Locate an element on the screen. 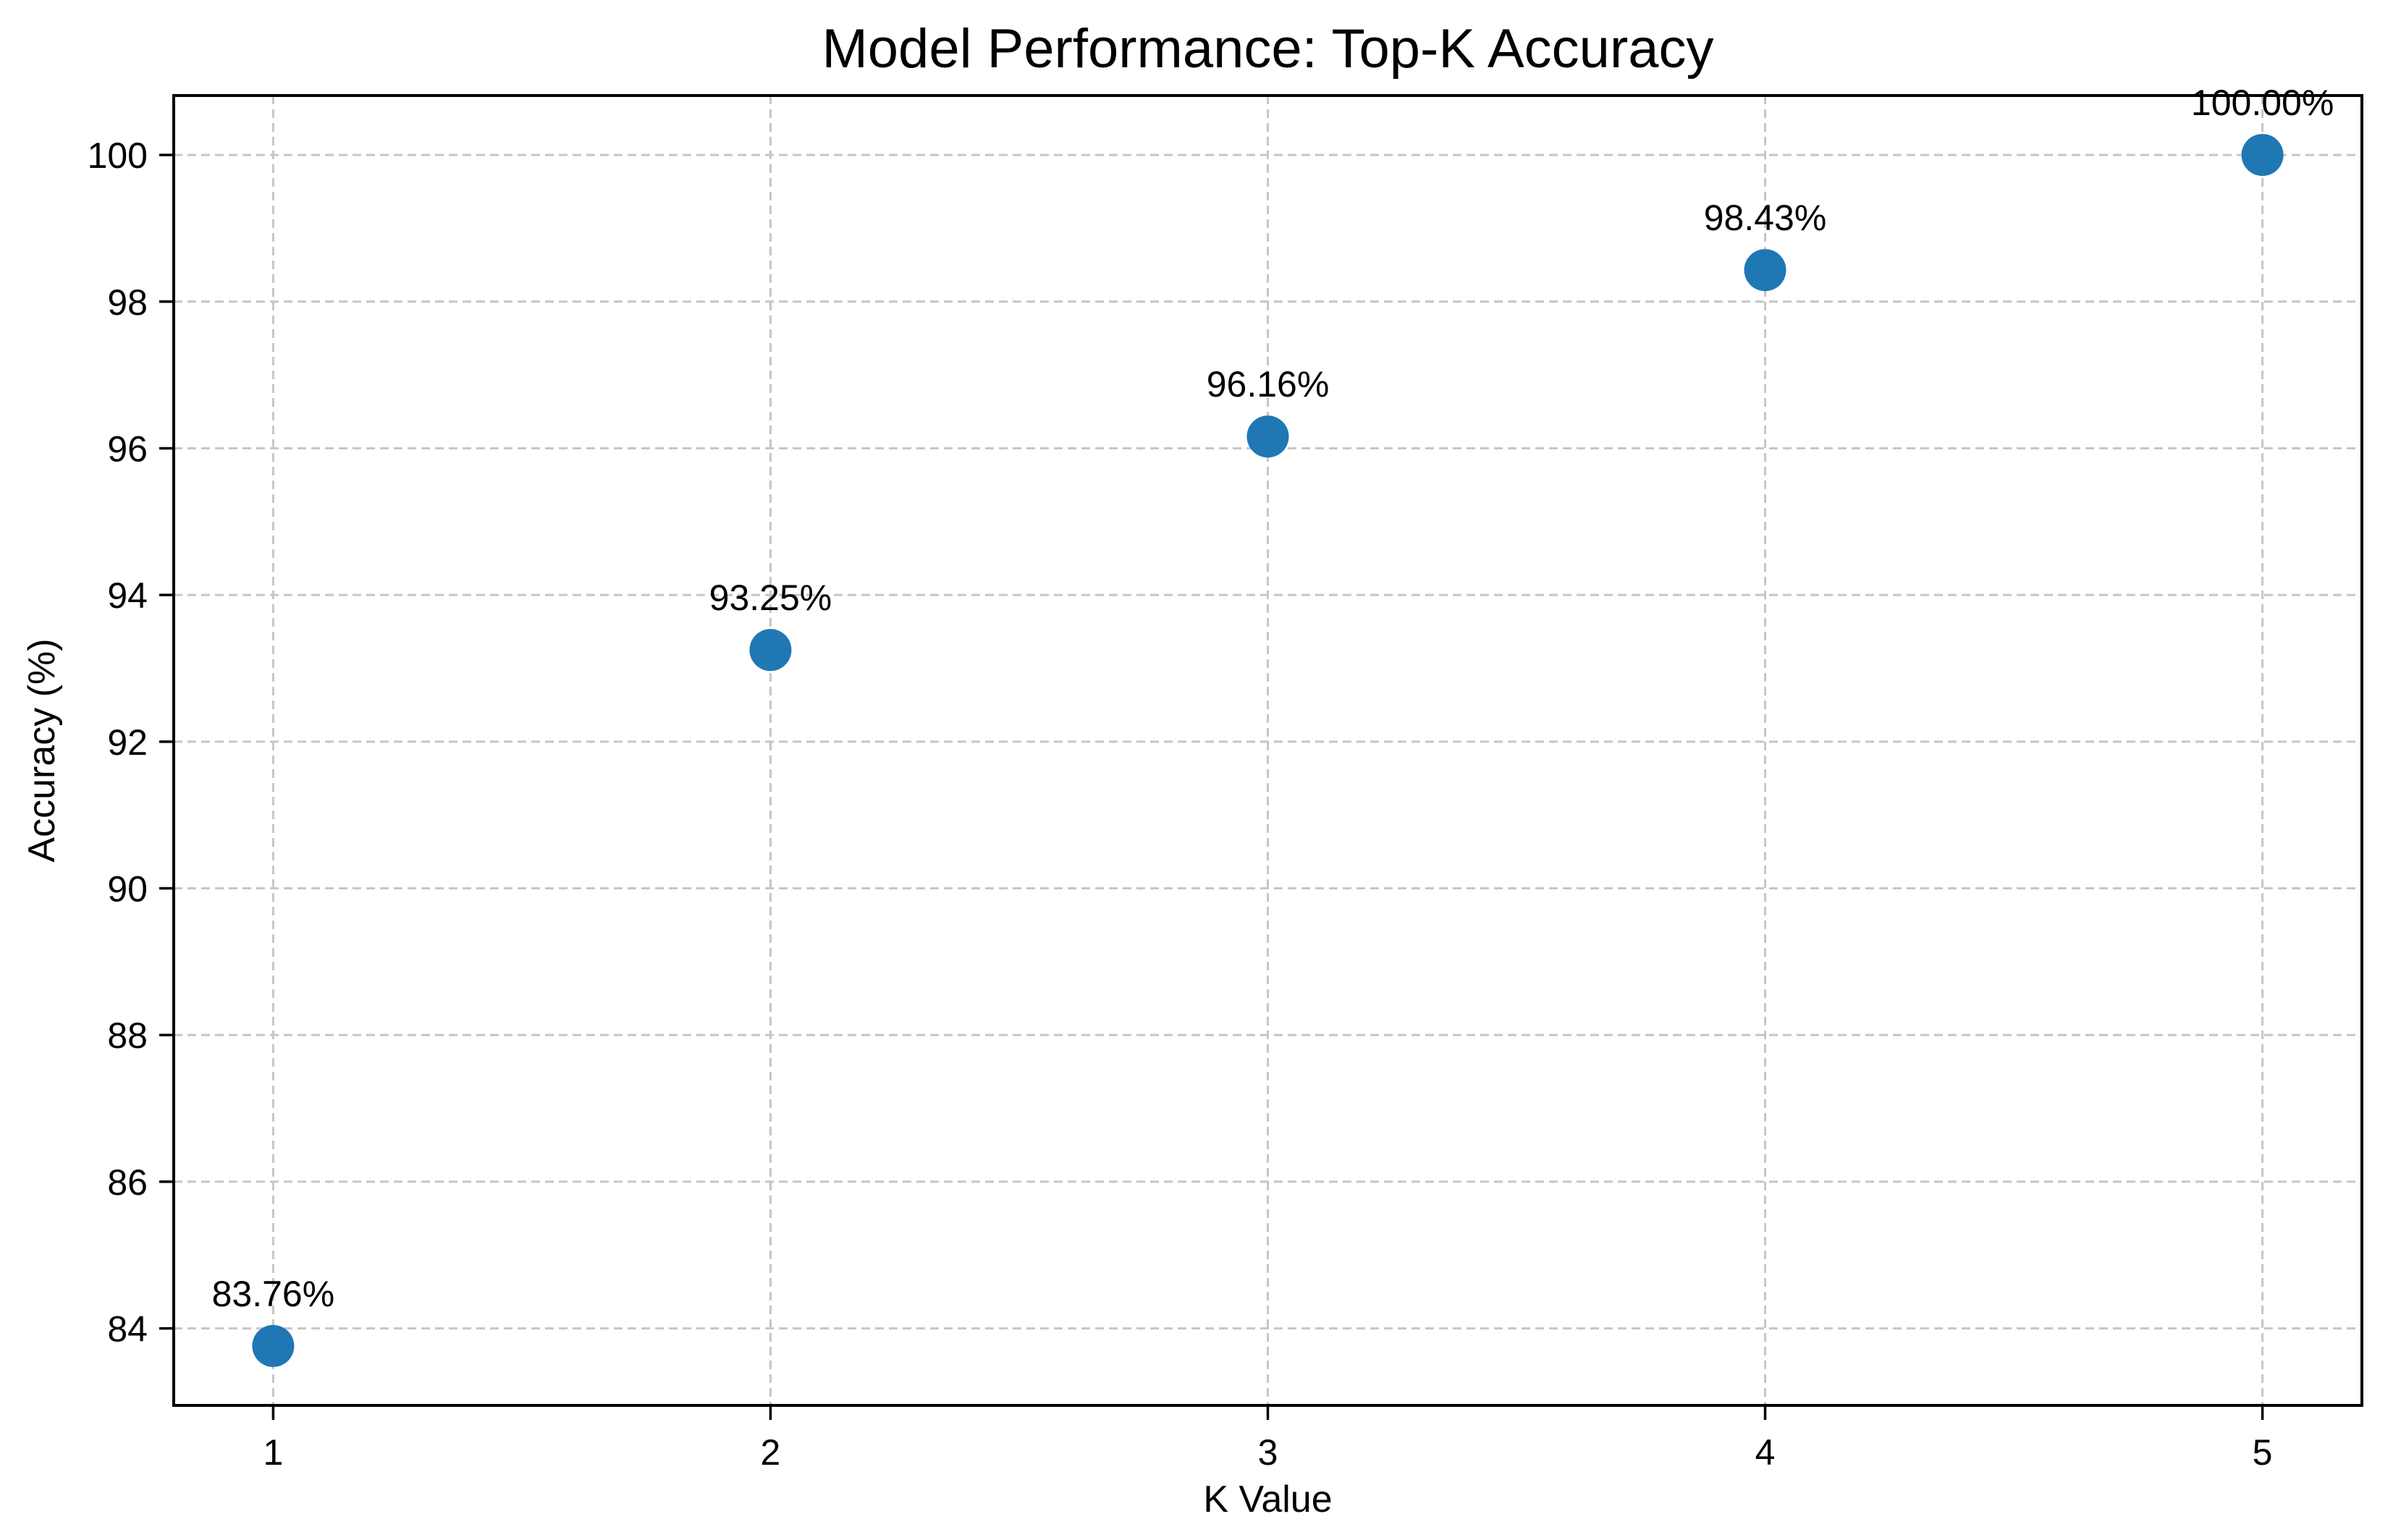 The width and height of the screenshot is (2401, 1540). x-tick-label: 3 is located at coordinates (1268, 1452).